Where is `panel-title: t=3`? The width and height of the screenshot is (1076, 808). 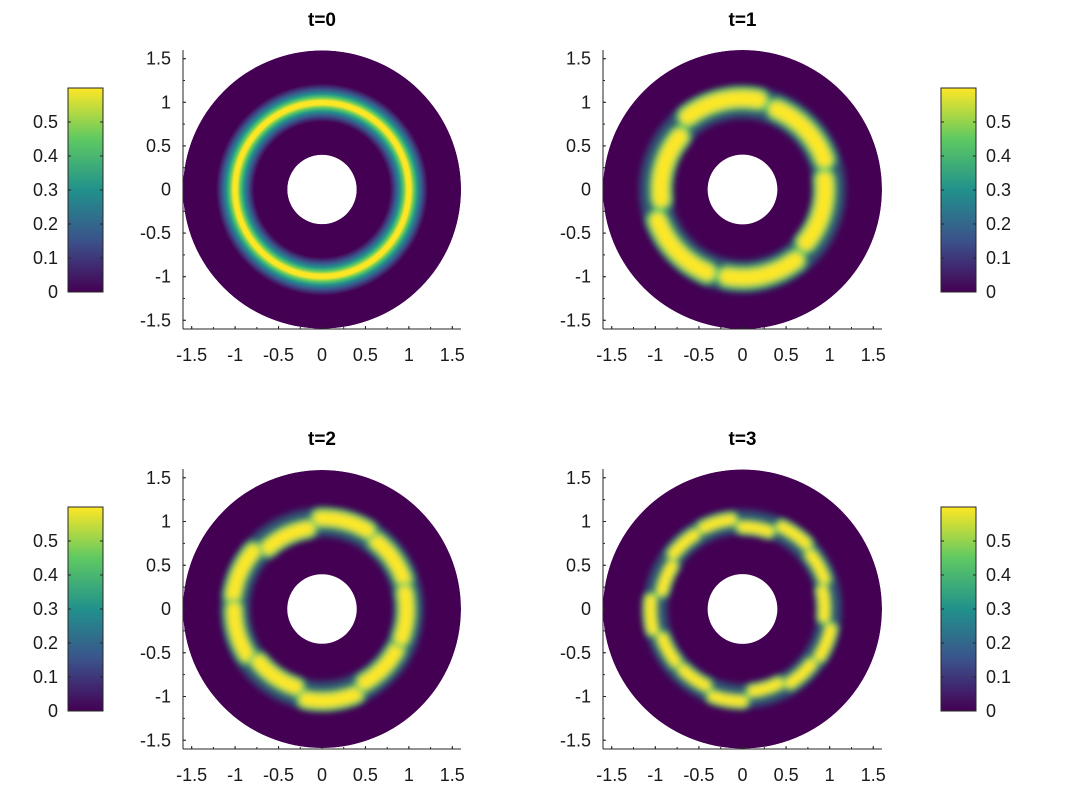 panel-title: t=3 is located at coordinates (743, 439).